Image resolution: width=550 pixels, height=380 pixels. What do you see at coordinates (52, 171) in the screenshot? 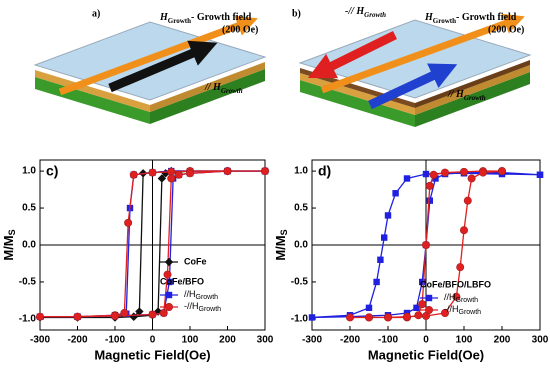
I see `panel-label: c)` at bounding box center [52, 171].